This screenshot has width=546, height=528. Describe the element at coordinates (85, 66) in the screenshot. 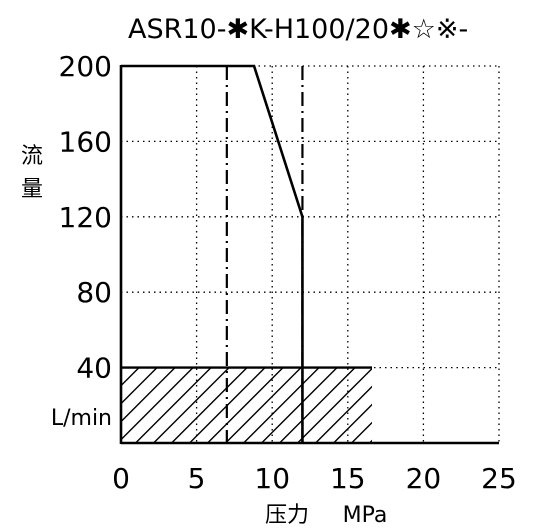

I see `y-tick-label-200: 200` at that location.